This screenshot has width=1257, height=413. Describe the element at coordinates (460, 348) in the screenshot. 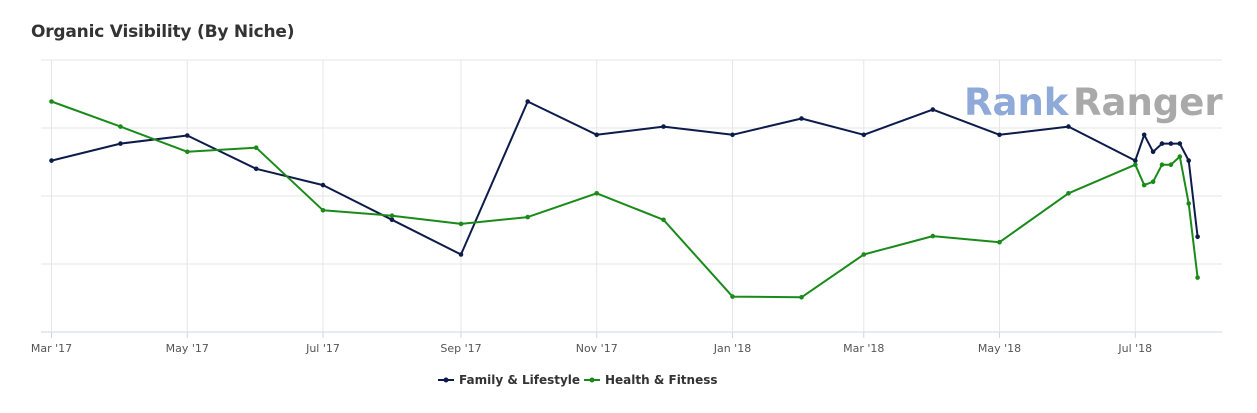

I see `x-tick-label: Sep '17` at that location.